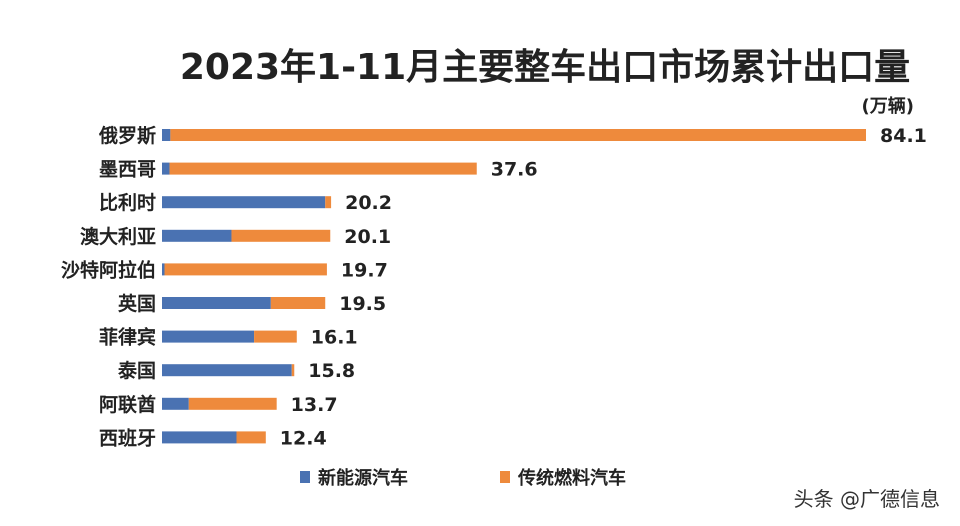  I want to click on data-label: 19.7, so click(364, 270).